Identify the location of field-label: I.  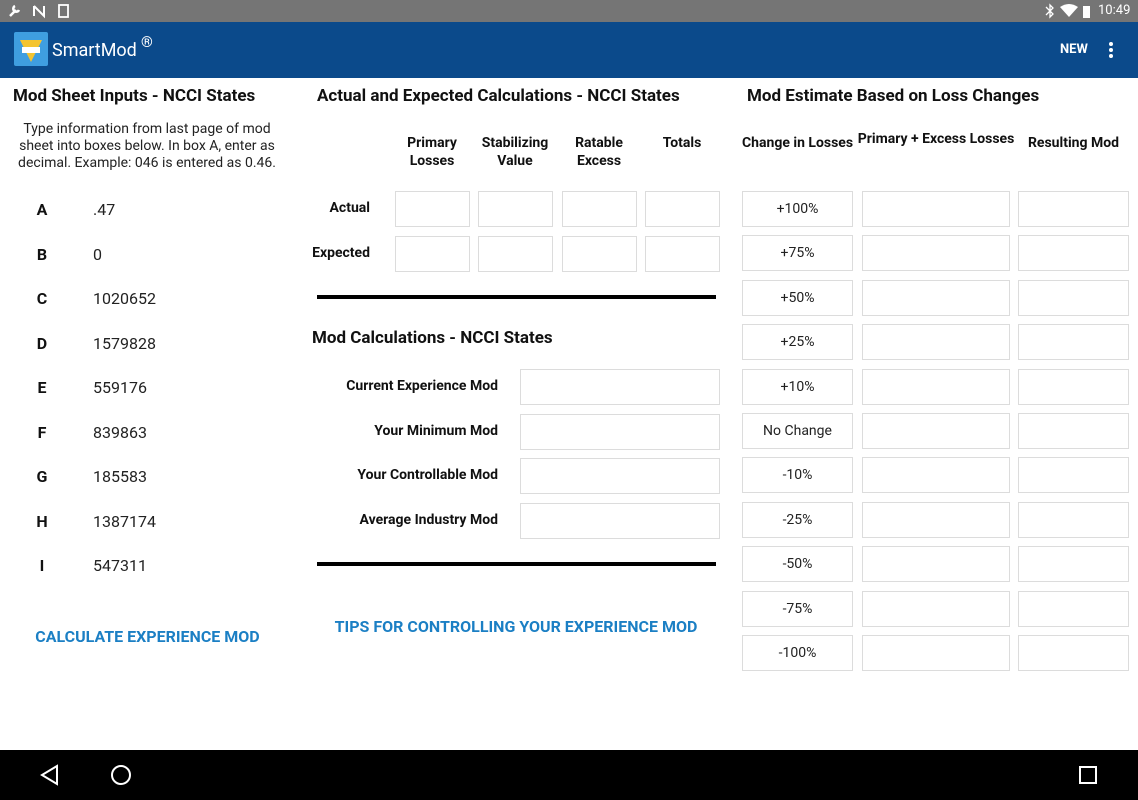
(42, 565).